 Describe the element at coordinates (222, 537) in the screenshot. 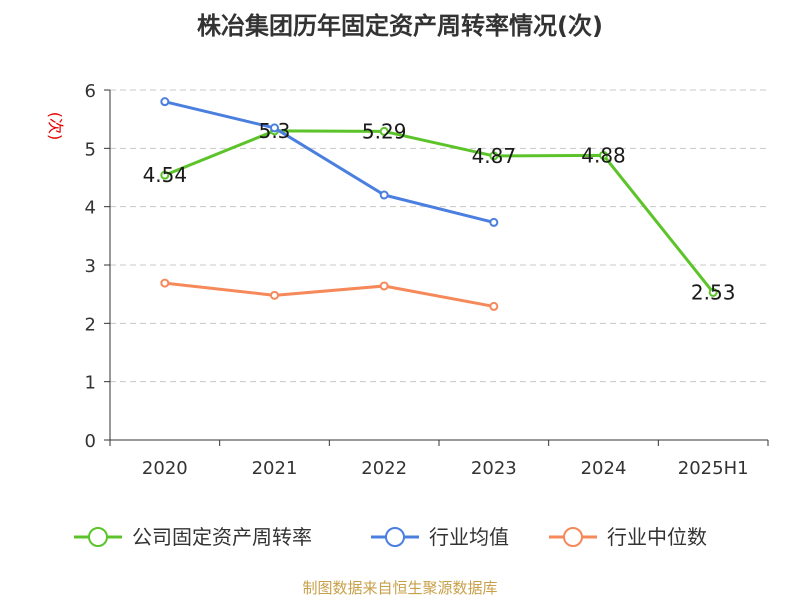

I see `legend-label: 公司固定资产周转率` at that location.